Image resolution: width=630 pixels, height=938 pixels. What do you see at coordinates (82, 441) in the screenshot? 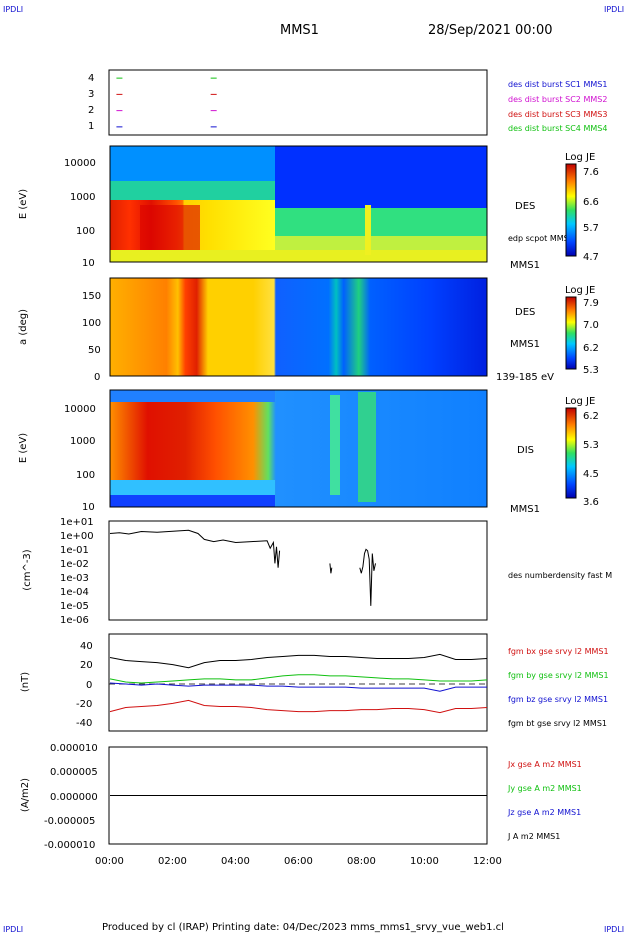
I see `dis-energy-ytick: 1000` at bounding box center [82, 441].